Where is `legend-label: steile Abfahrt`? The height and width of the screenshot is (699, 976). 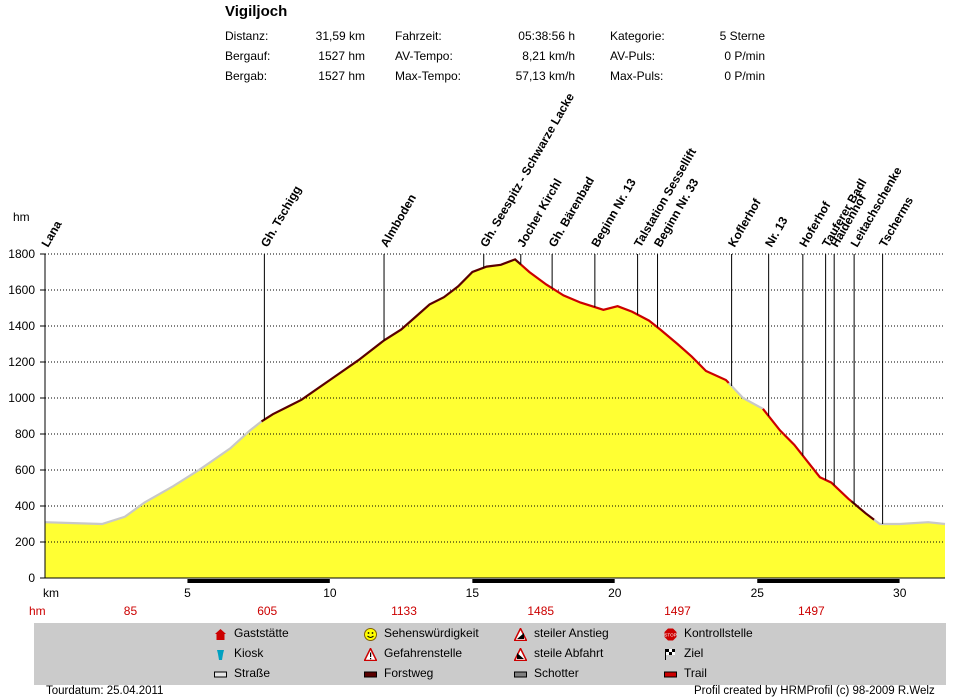
legend-label: steile Abfahrt is located at coordinates (569, 653).